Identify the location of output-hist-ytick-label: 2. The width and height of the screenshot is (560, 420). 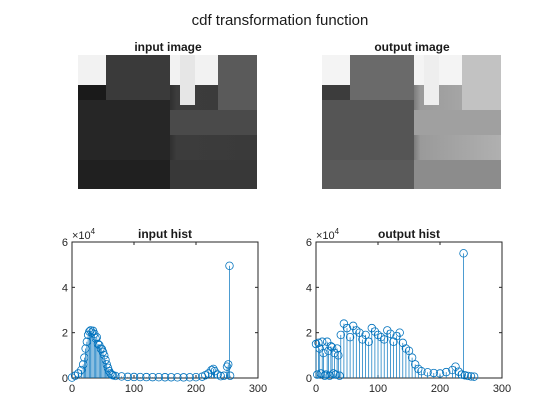
(309, 334).